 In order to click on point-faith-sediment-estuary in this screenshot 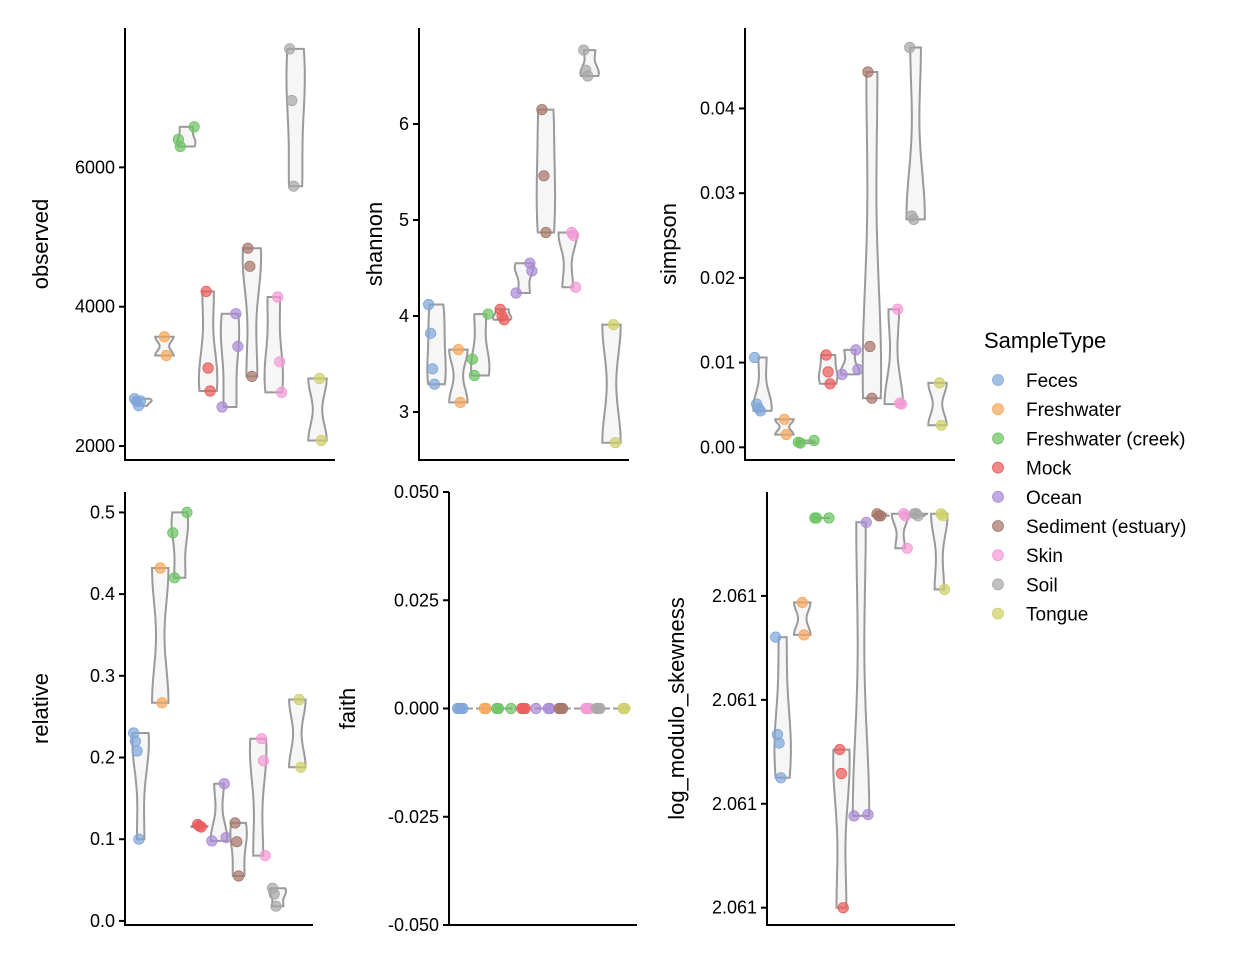, I will do `click(562, 708)`.